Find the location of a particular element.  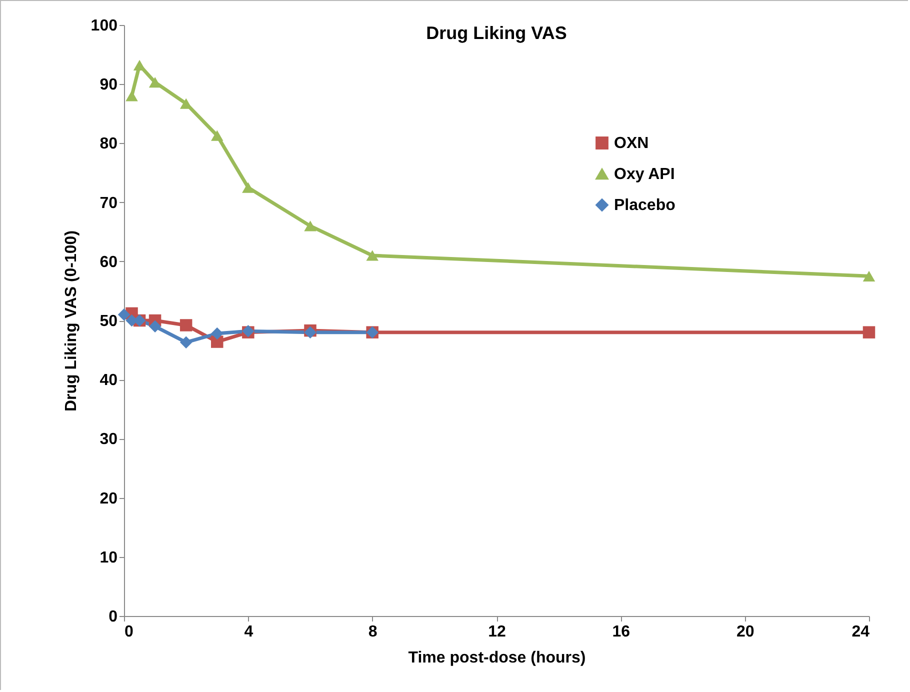

chart-title: Drug Liking VAS is located at coordinates (496, 33).